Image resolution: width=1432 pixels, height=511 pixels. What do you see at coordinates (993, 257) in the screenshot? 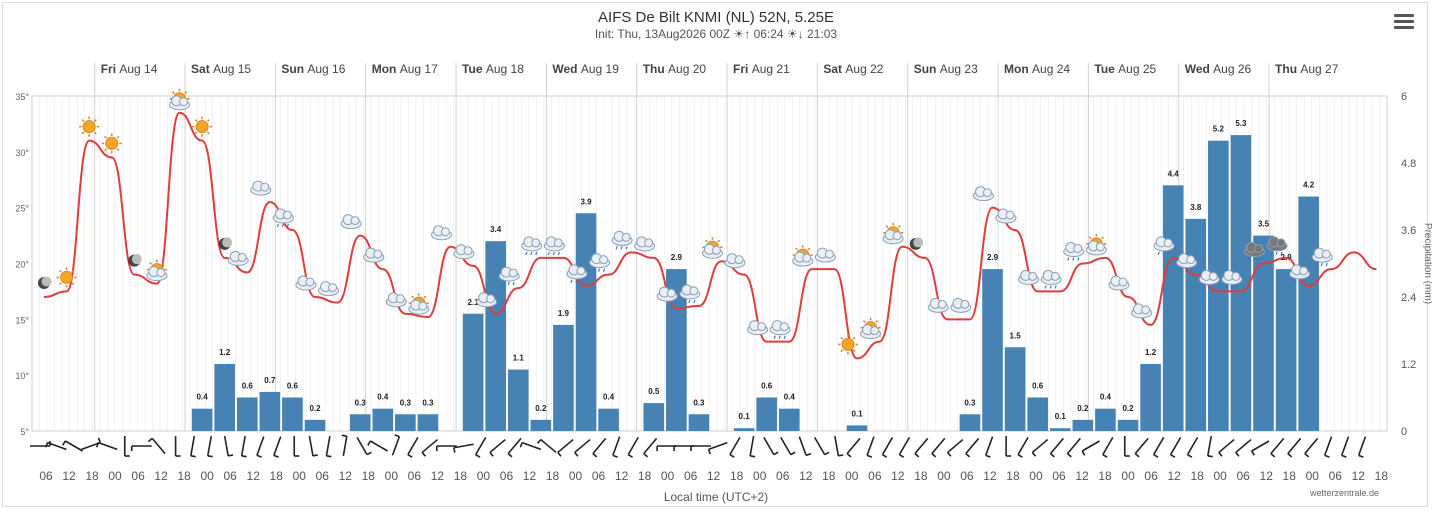
I see `precip-data-label: 2.9` at bounding box center [993, 257].